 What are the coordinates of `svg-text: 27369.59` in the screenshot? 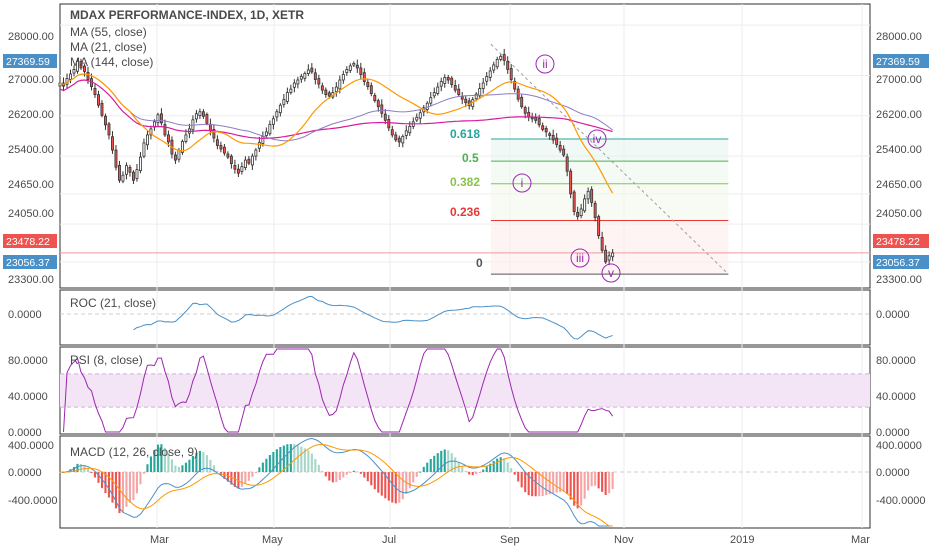 It's located at (898, 62).